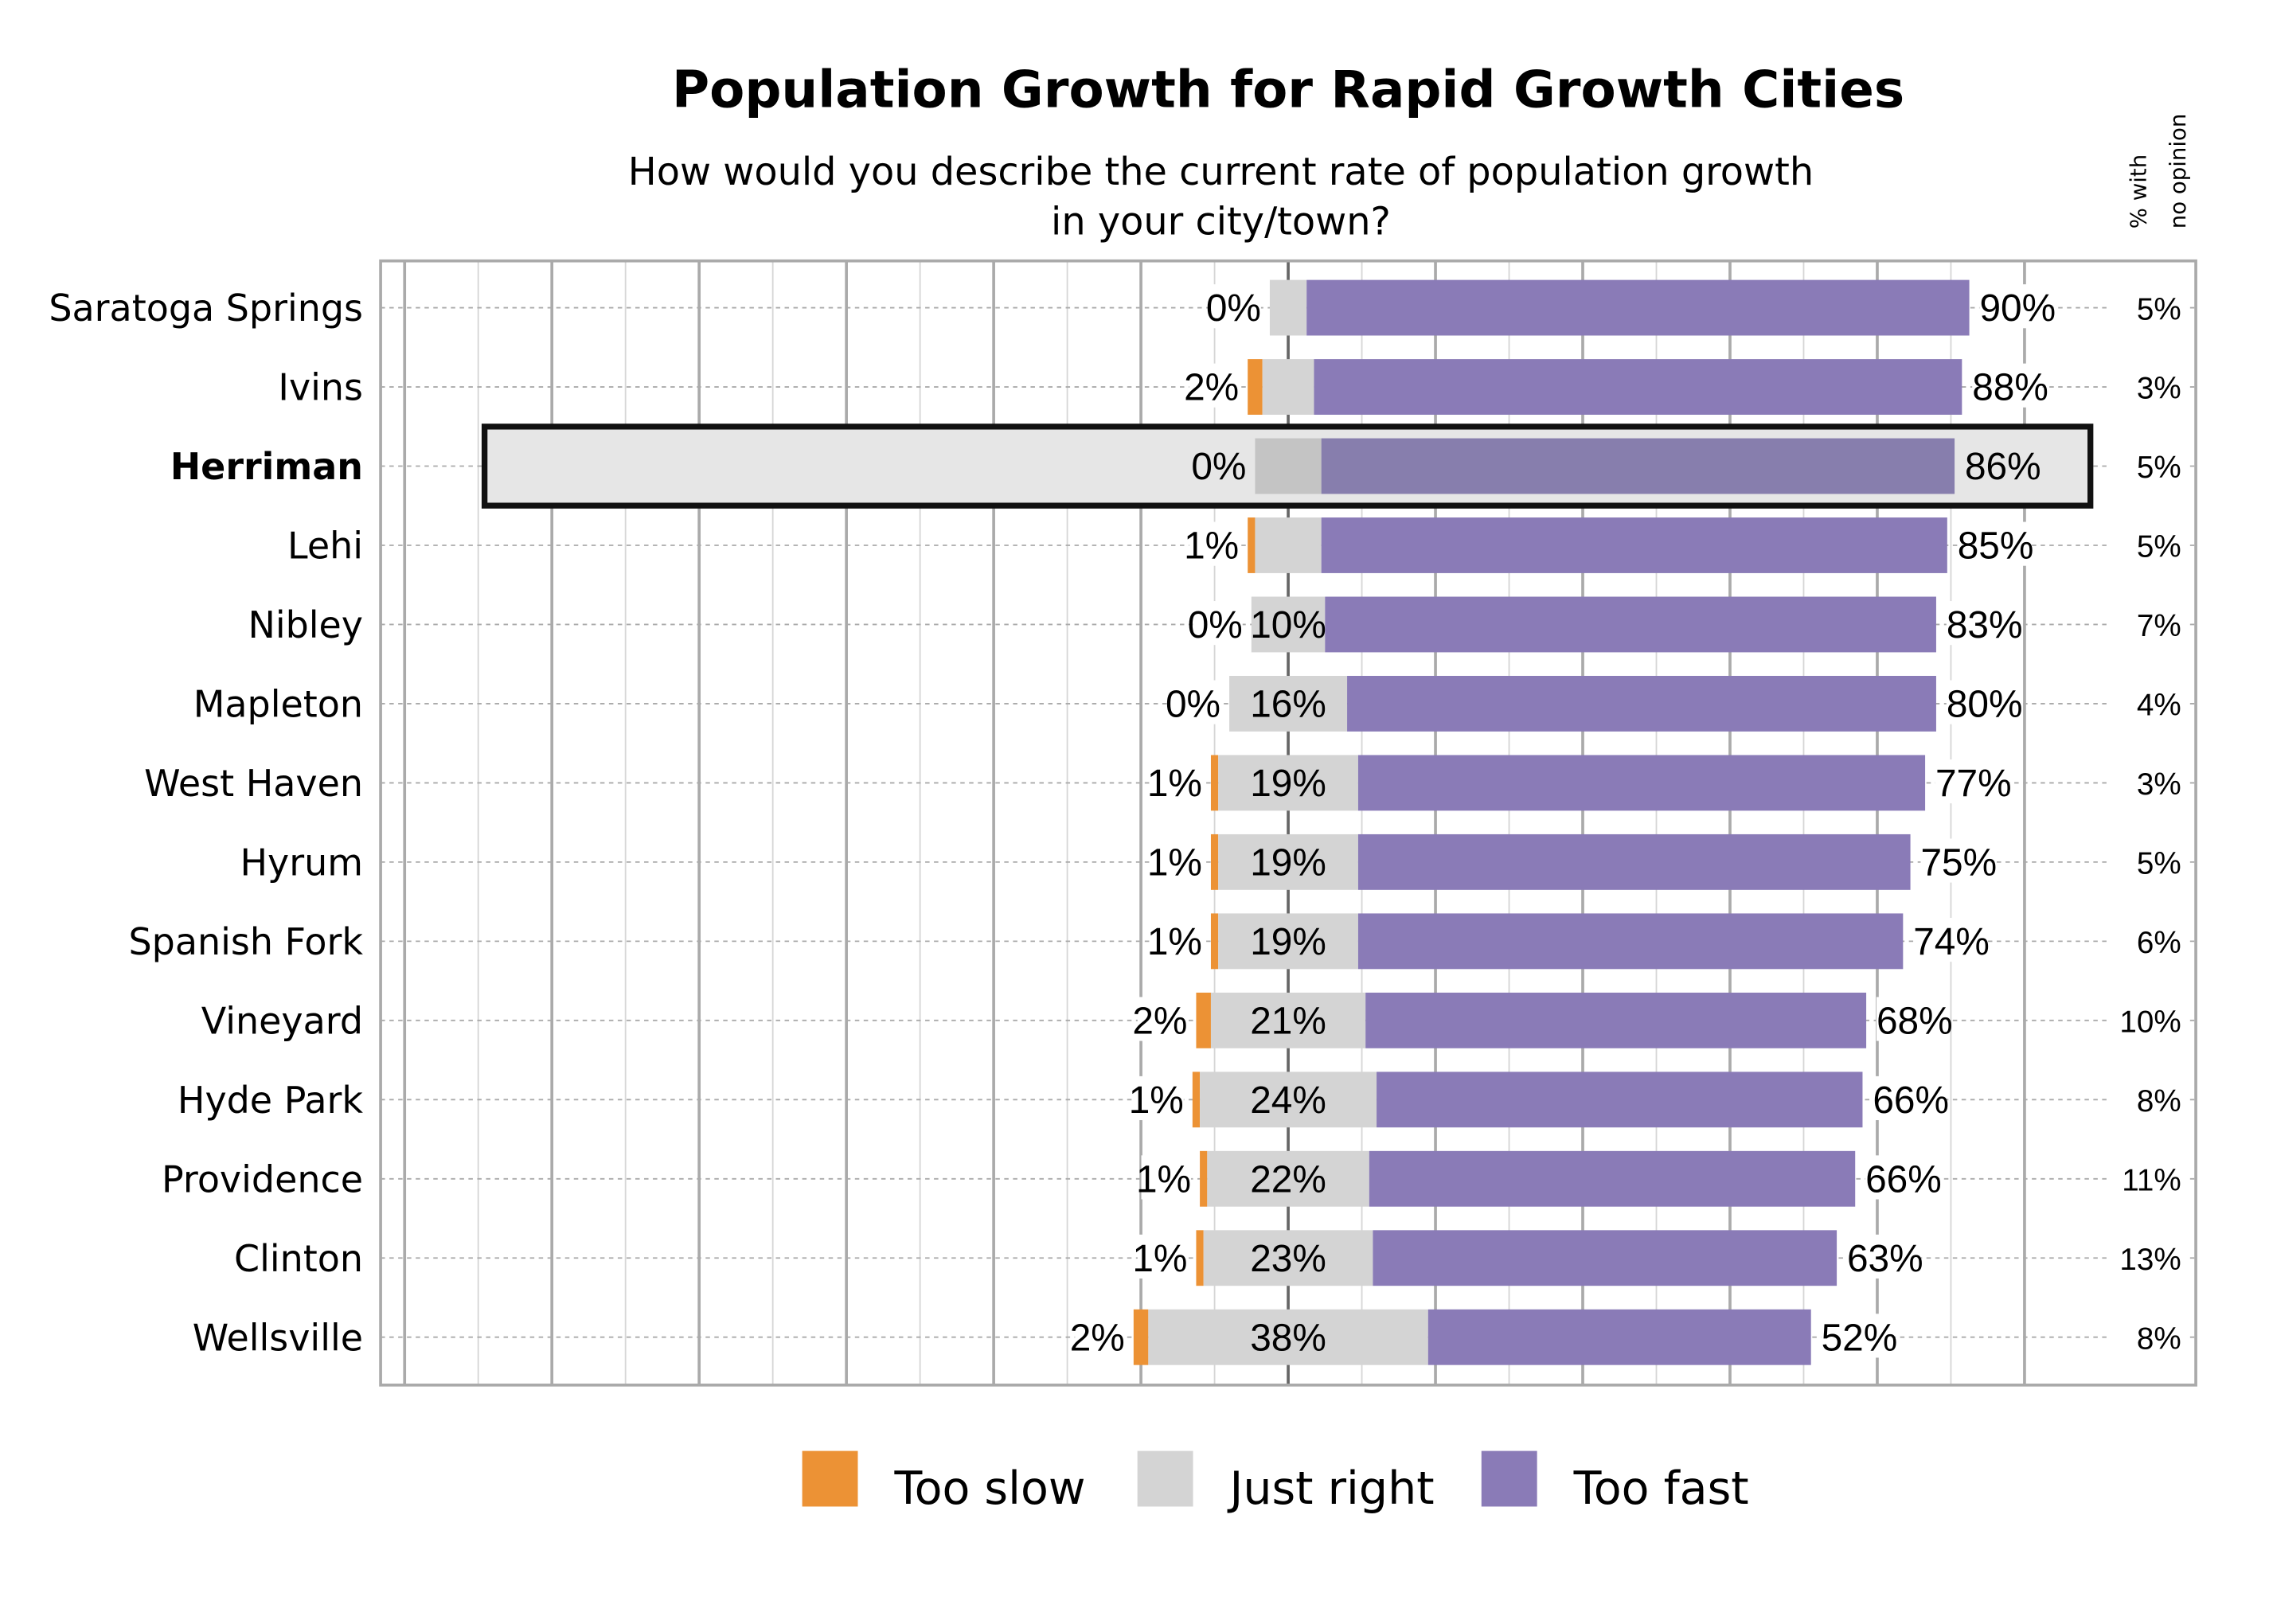  Describe the element at coordinates (1952, 942) in the screenshot. I see `too-fast-label: 74%` at that location.